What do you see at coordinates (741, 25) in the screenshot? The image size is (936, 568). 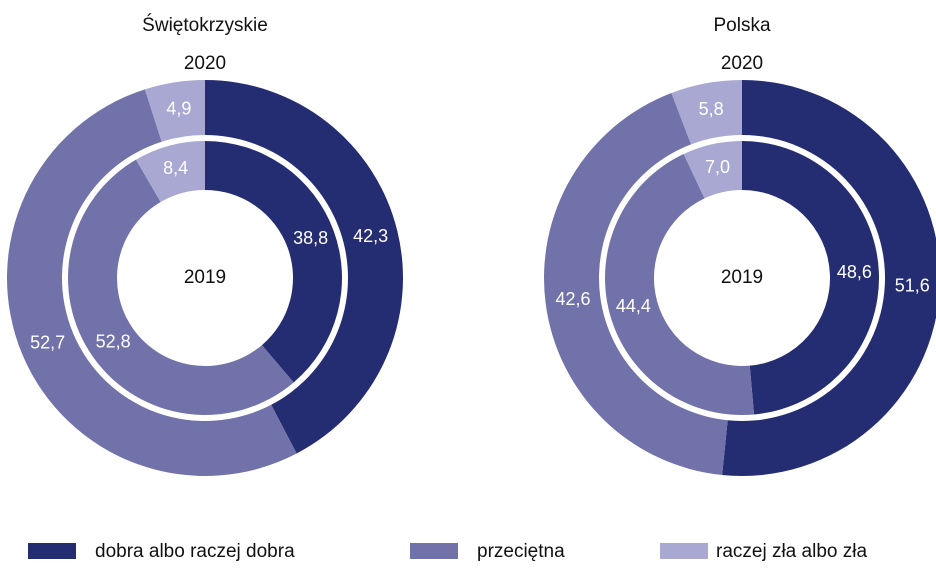 I see `panel-title: Polska` at bounding box center [741, 25].